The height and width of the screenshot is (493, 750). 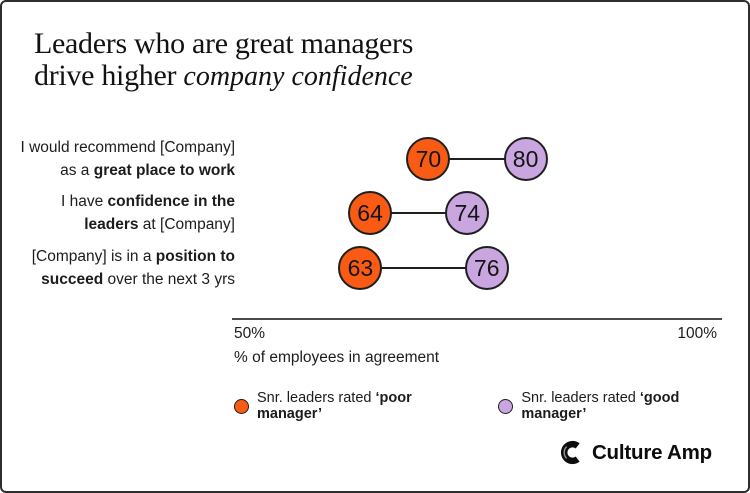 I want to click on brand-name: Culture Amp, so click(x=651, y=452).